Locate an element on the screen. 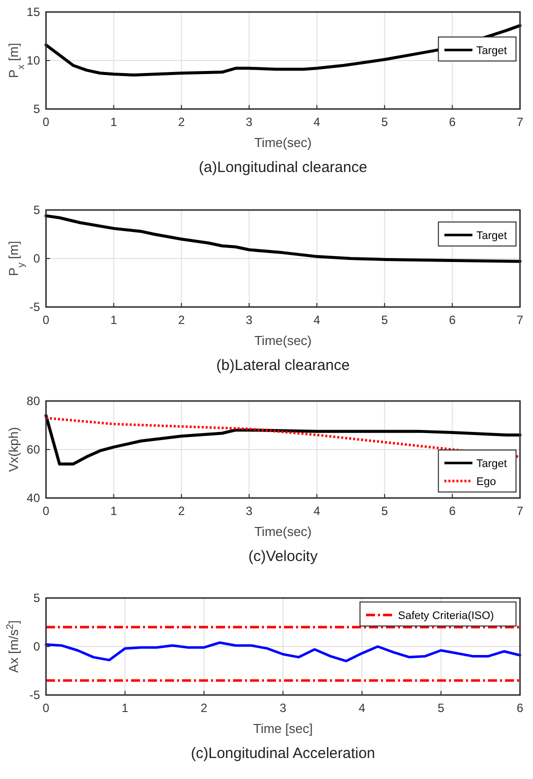 Image resolution: width=533 pixels, height=779 pixels. y-tick-label: 60 is located at coordinates (33, 449).